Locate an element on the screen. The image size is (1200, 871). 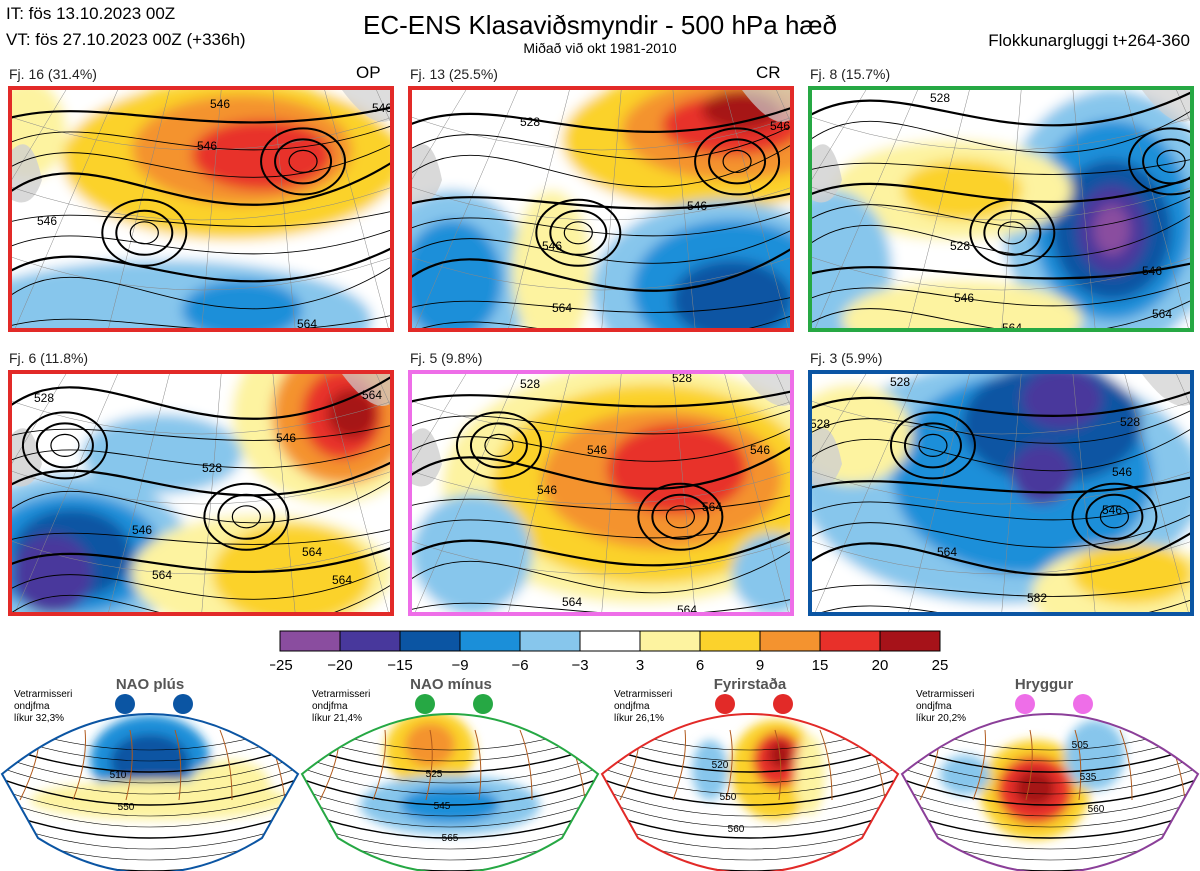
regime-map: 510 550 is located at coordinates (150, 782).